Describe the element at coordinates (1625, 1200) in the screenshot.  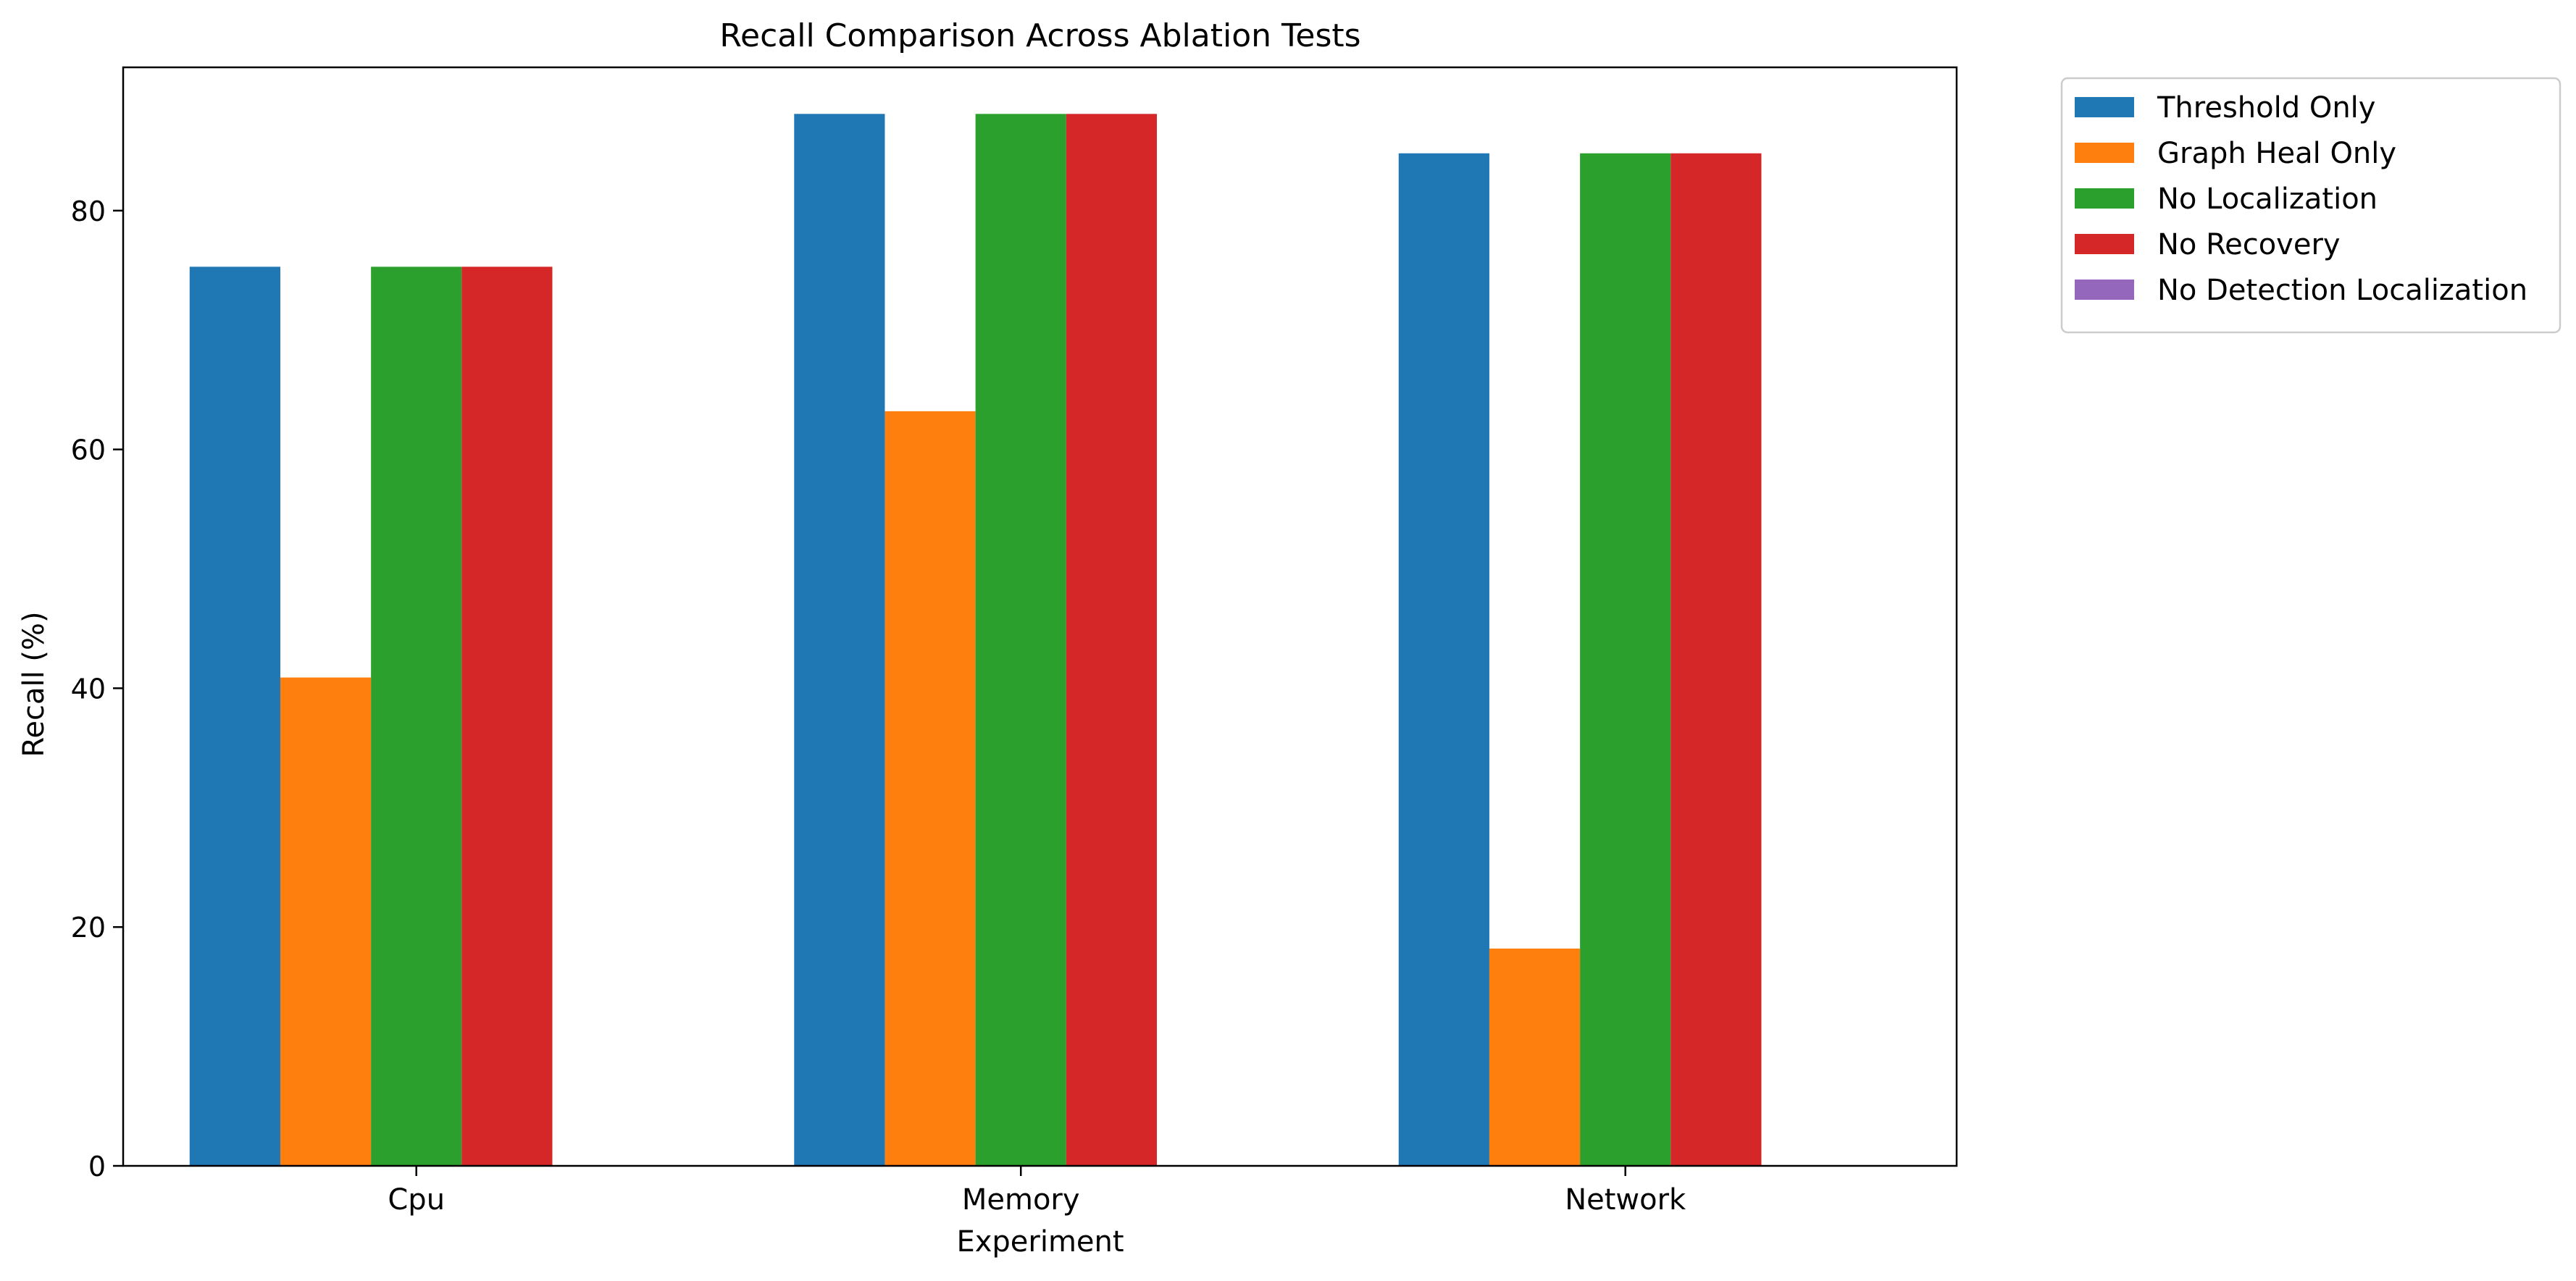
I see `x-tick-label: Network` at that location.